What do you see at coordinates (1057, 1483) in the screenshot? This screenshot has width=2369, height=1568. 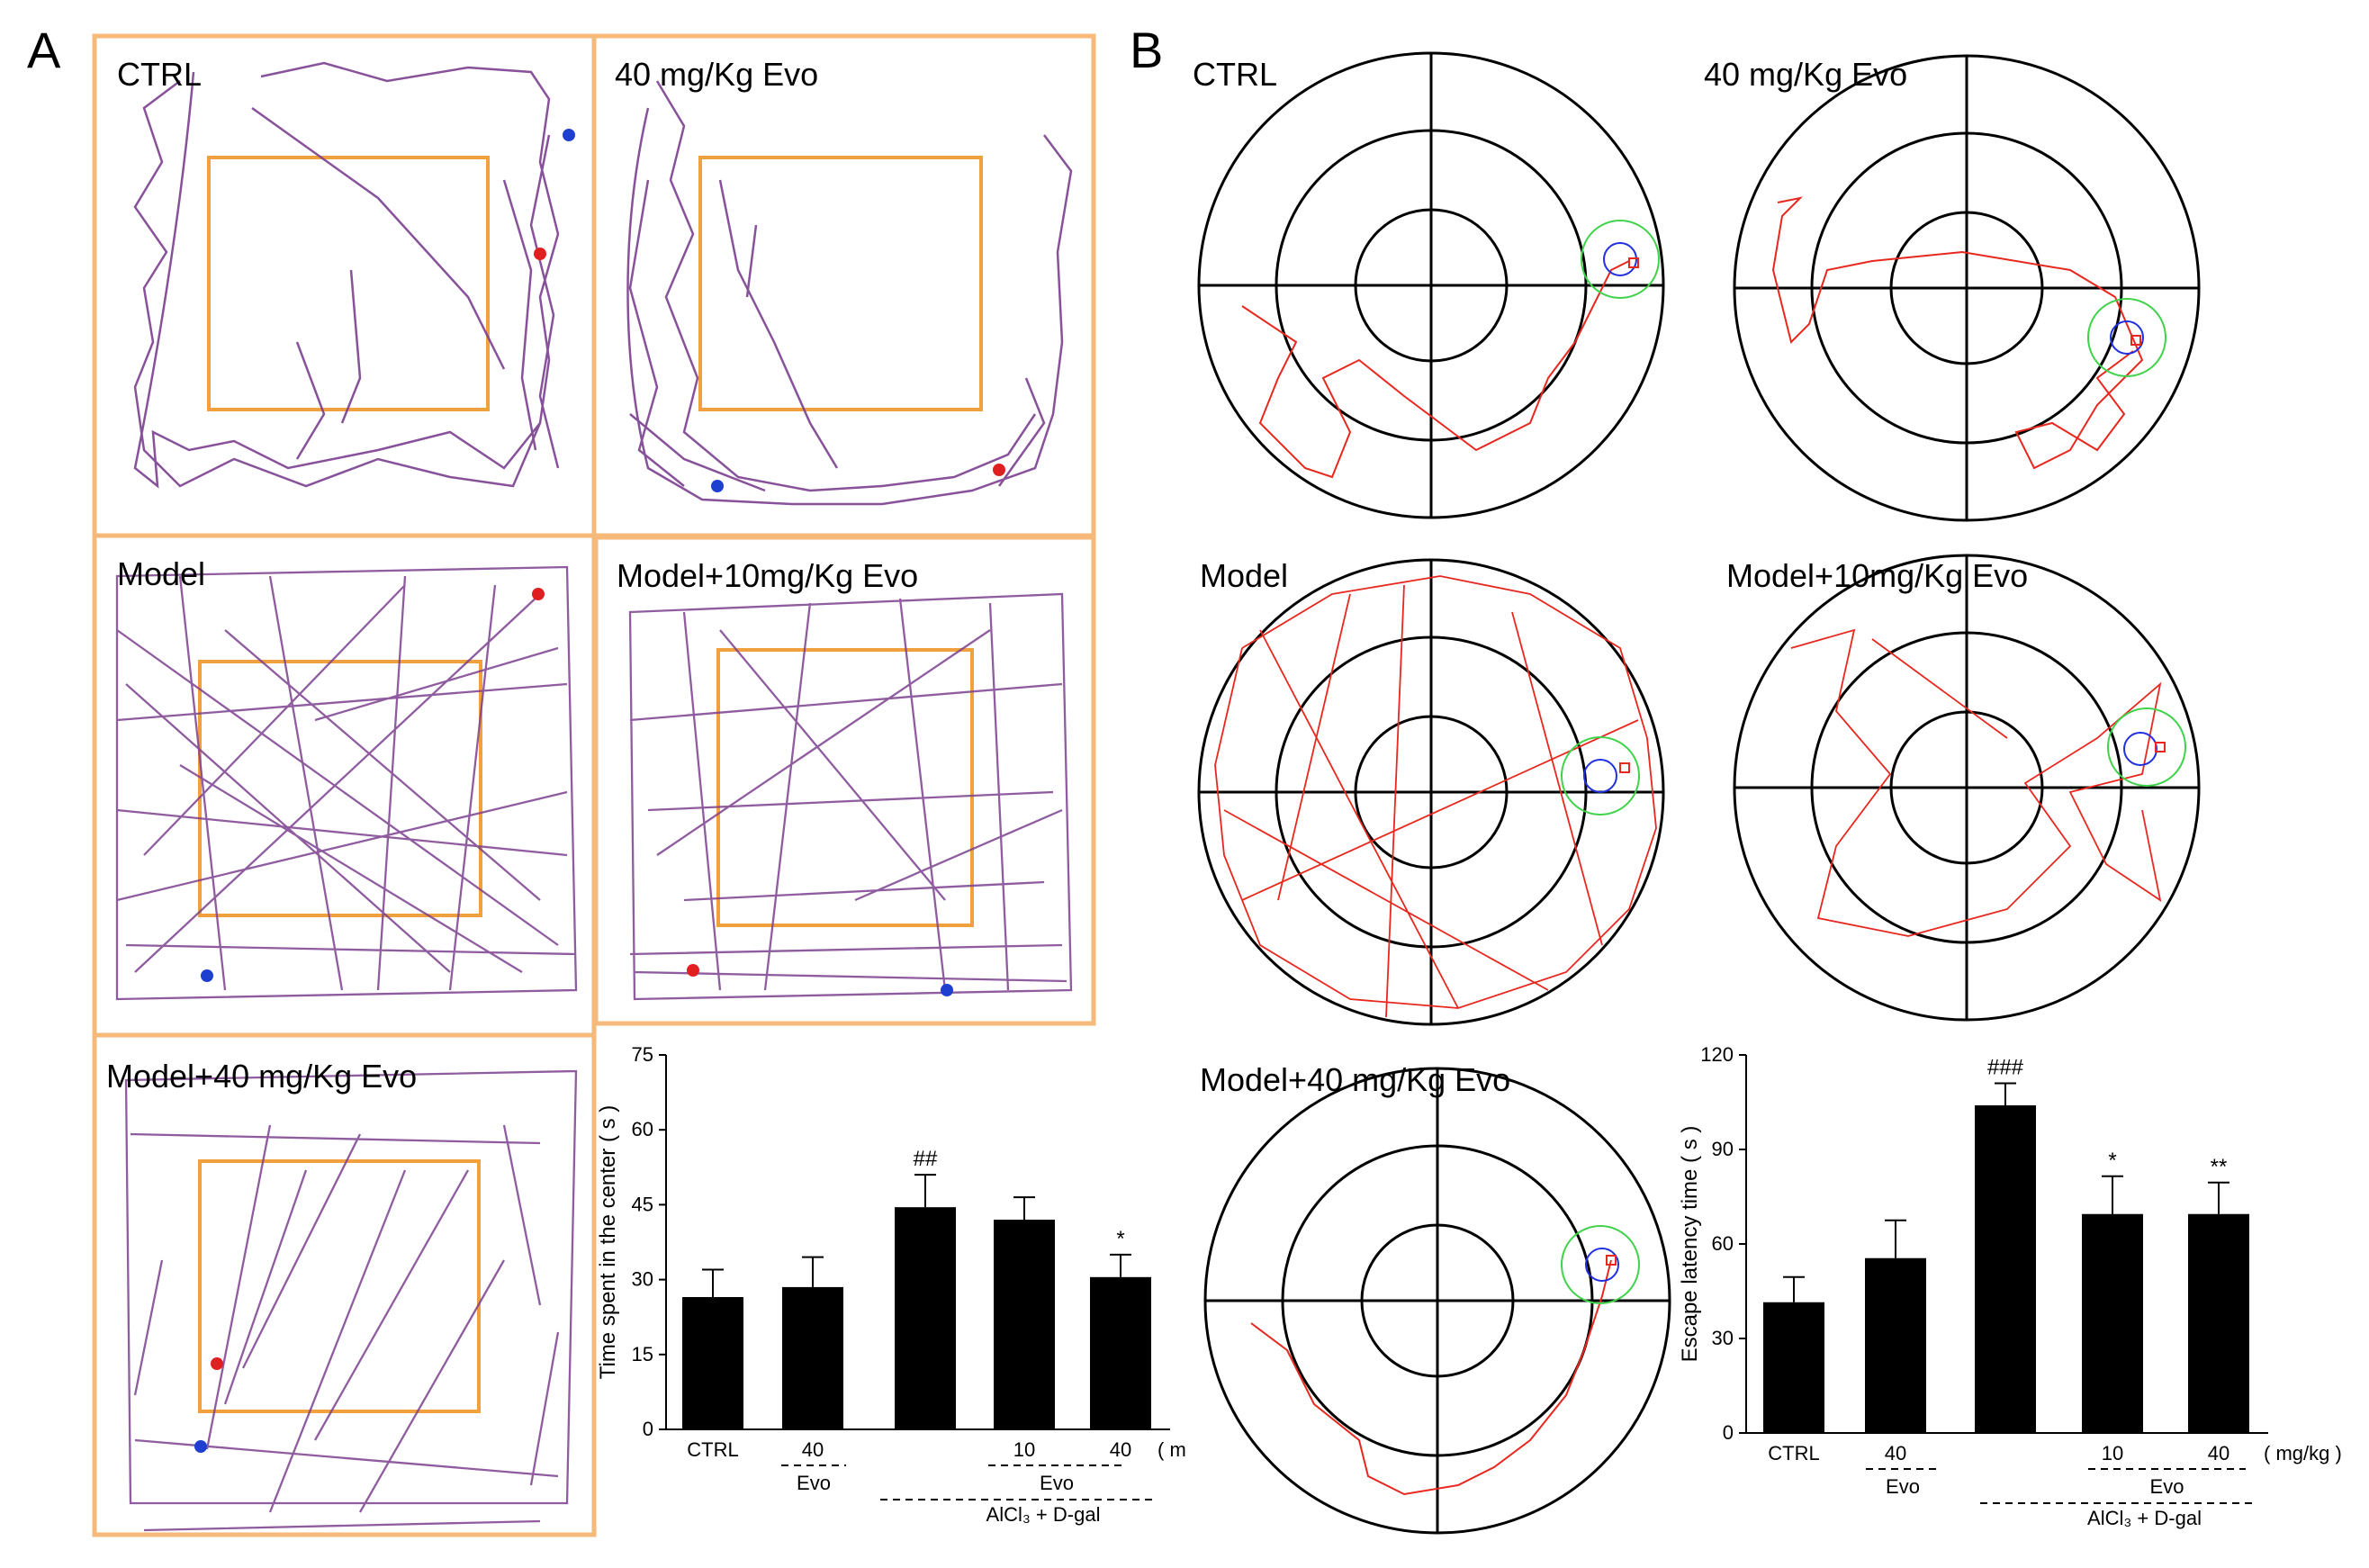 I see `group-label-evo-model: Evo` at bounding box center [1057, 1483].